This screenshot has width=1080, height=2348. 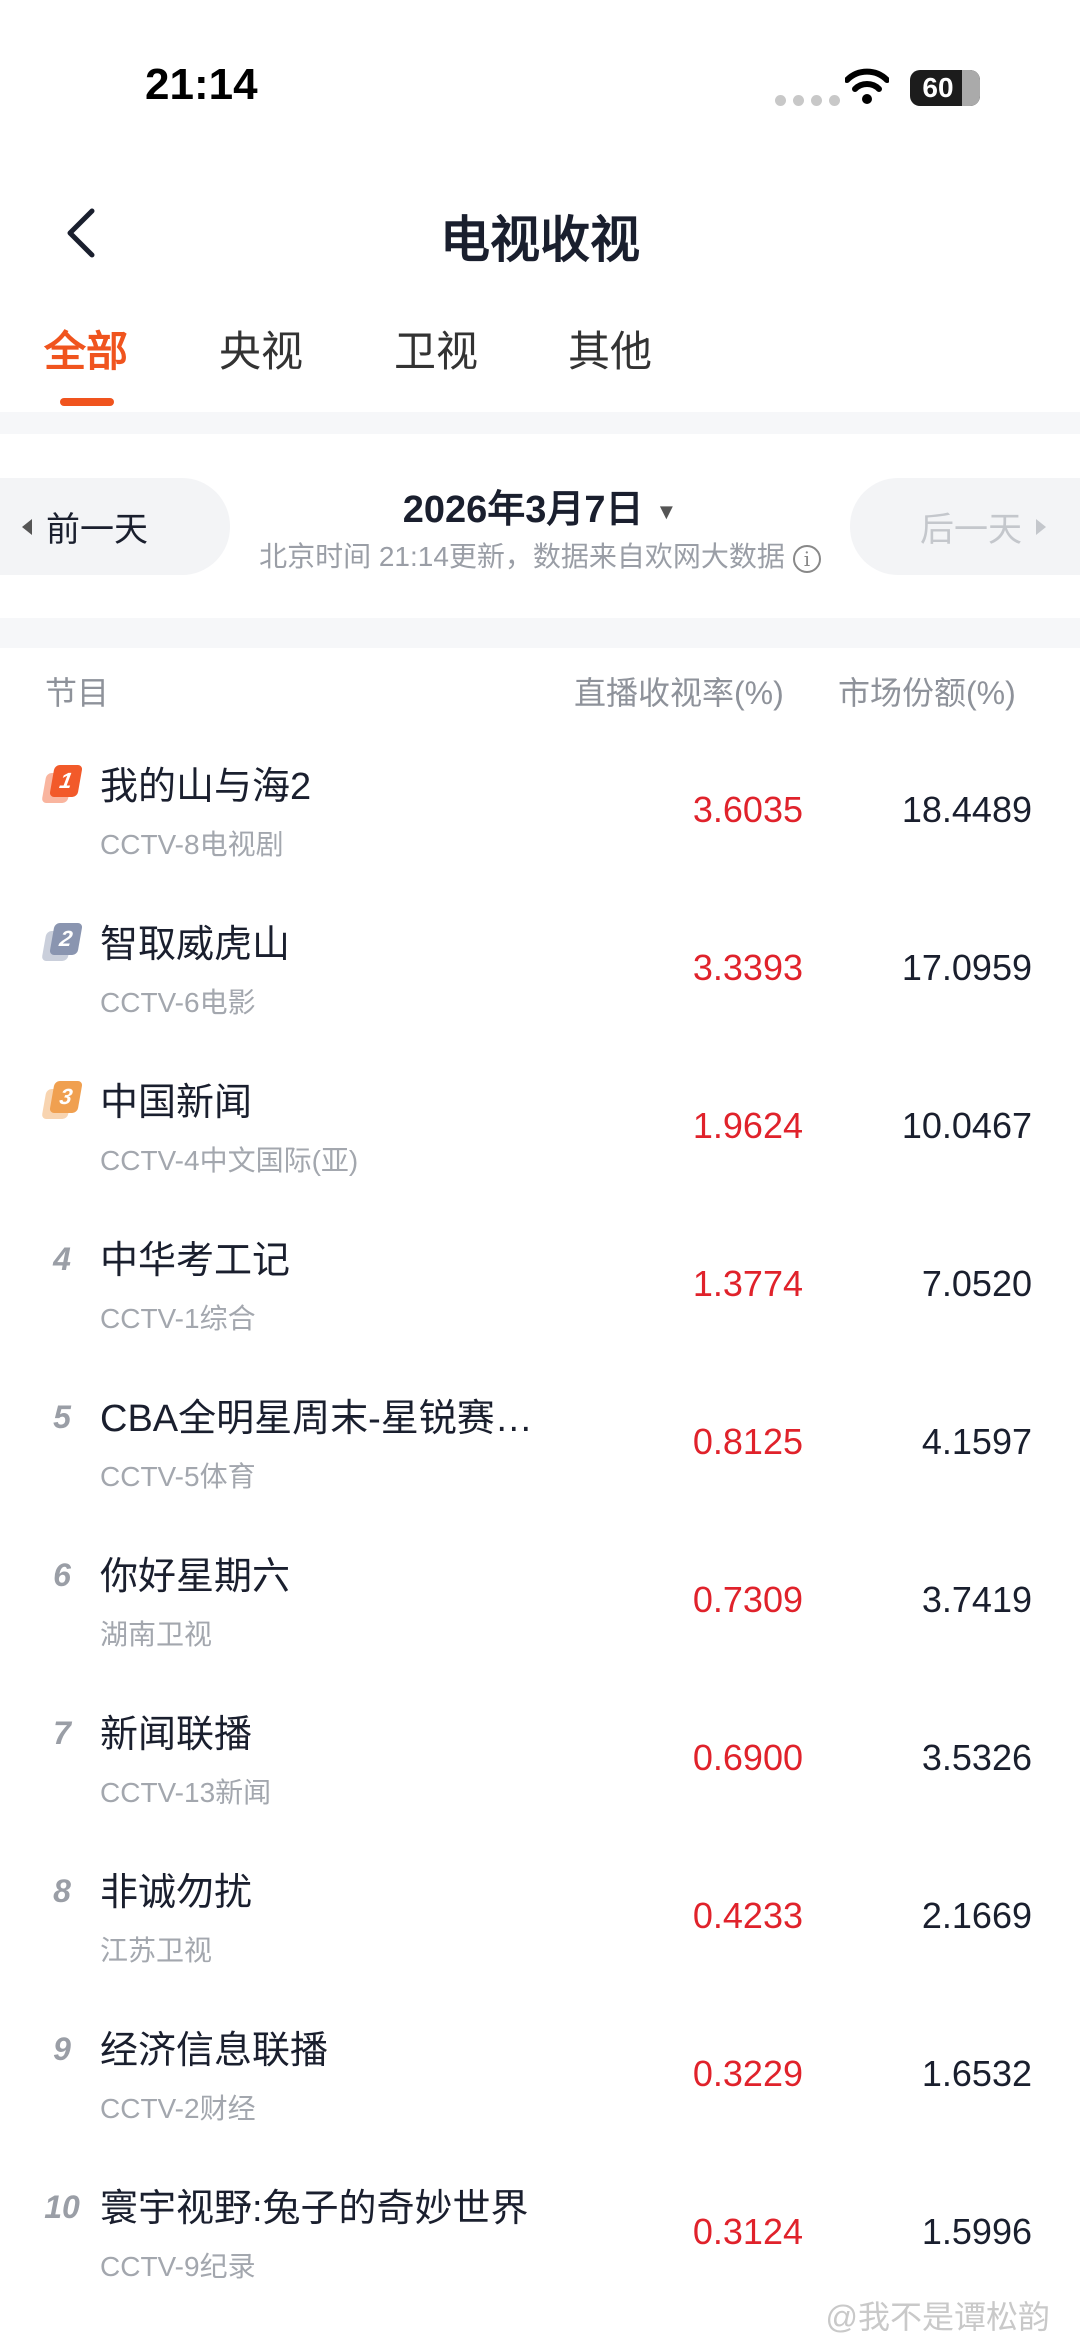 What do you see at coordinates (540, 1446) in the screenshot?
I see `table-row: 5 CBA全明星周末-星锐赛… CCTV-5体育 0.8125 4.1597` at bounding box center [540, 1446].